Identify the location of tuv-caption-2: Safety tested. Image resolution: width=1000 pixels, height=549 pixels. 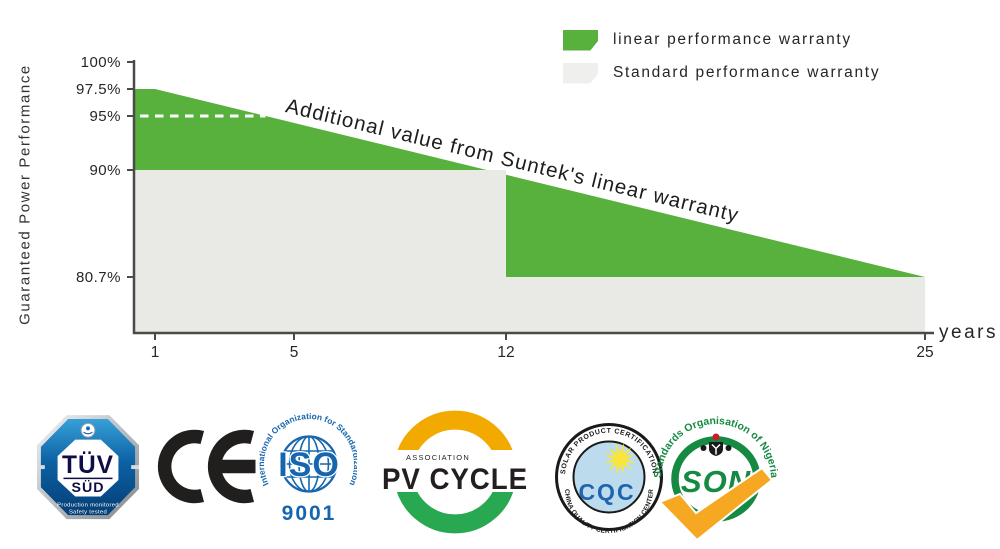
(88, 513).